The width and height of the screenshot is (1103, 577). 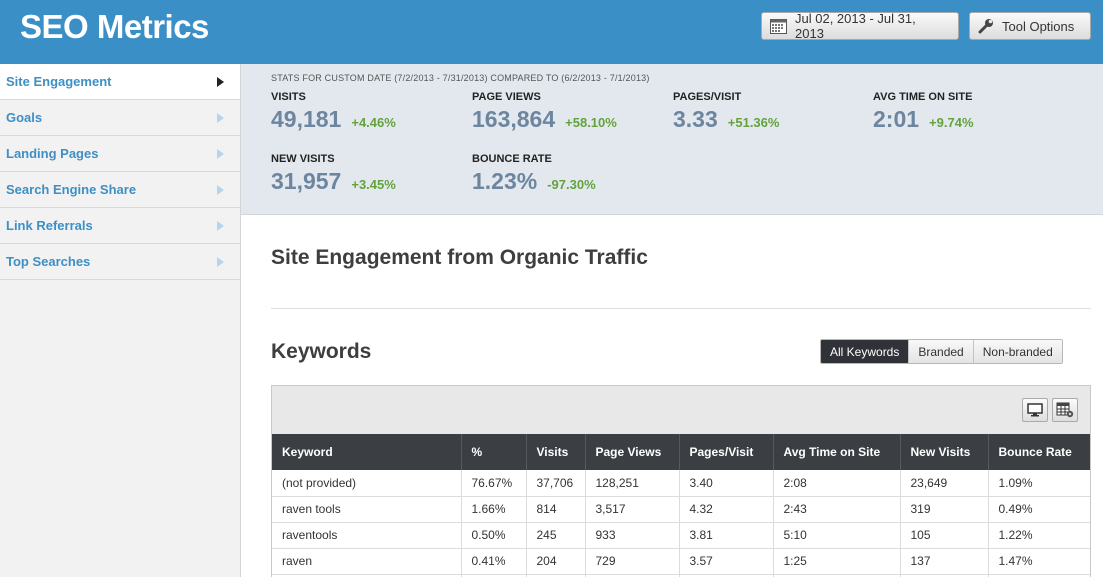 I want to click on divider, so click(x=681, y=308).